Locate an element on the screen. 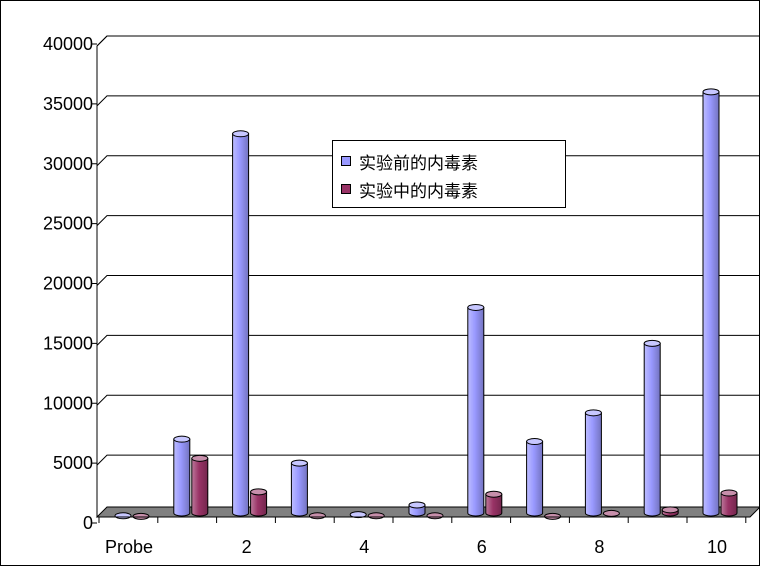 The width and height of the screenshot is (760, 566). legend: 实验前的内毒素 实验中的内毒素 is located at coordinates (449, 174).